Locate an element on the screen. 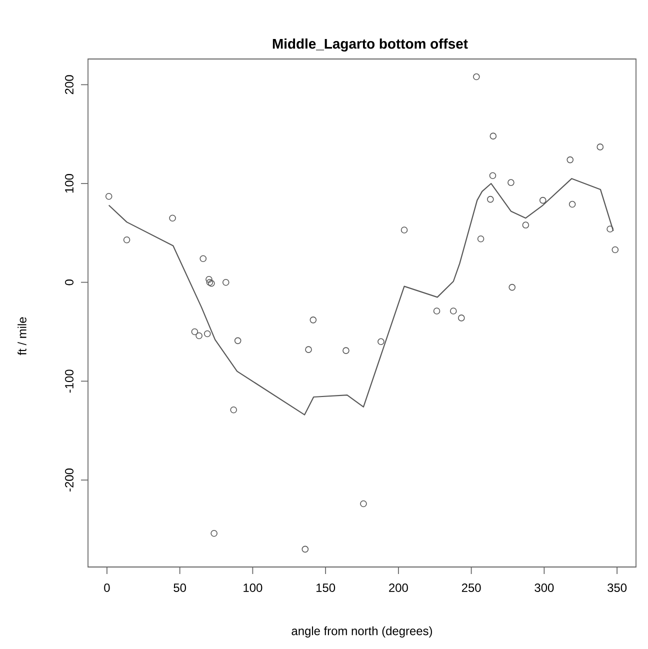 This screenshot has width=648, height=649. y-tick-label: 0 is located at coordinates (69, 282).